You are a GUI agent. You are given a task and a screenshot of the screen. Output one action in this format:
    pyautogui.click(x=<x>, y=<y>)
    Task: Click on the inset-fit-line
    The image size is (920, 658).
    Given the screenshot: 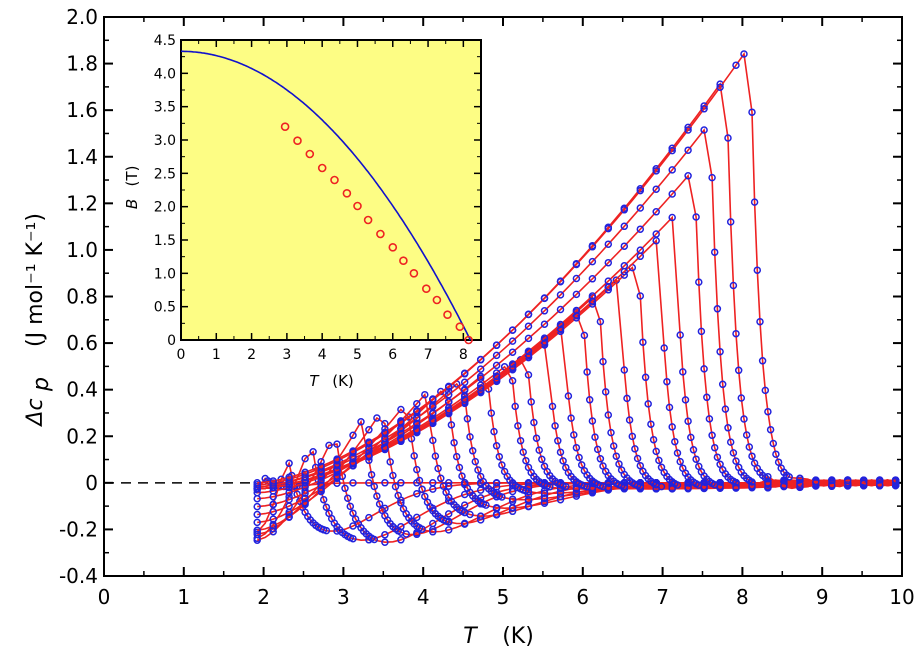 What is the action you would take?
    pyautogui.click(x=326, y=195)
    